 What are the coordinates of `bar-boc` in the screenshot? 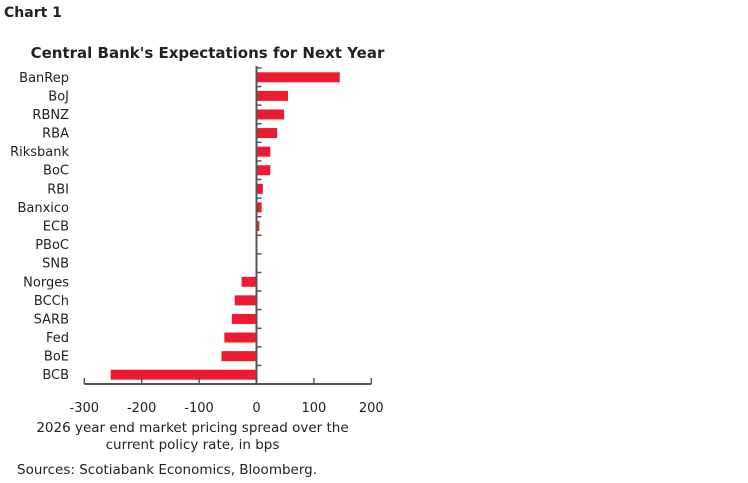 It's located at (263, 170).